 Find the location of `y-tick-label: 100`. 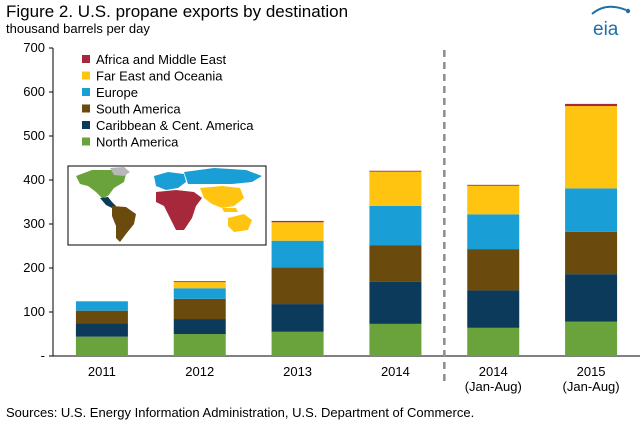

y-tick-label: 100 is located at coordinates (34, 311).